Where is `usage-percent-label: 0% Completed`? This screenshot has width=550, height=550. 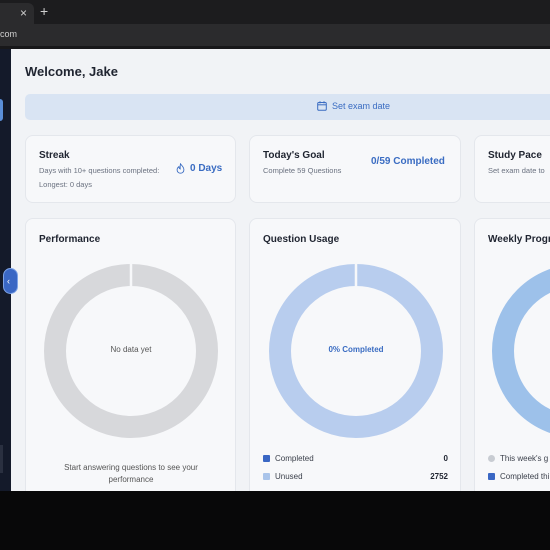
usage-percent-label: 0% Completed is located at coordinates (356, 349).